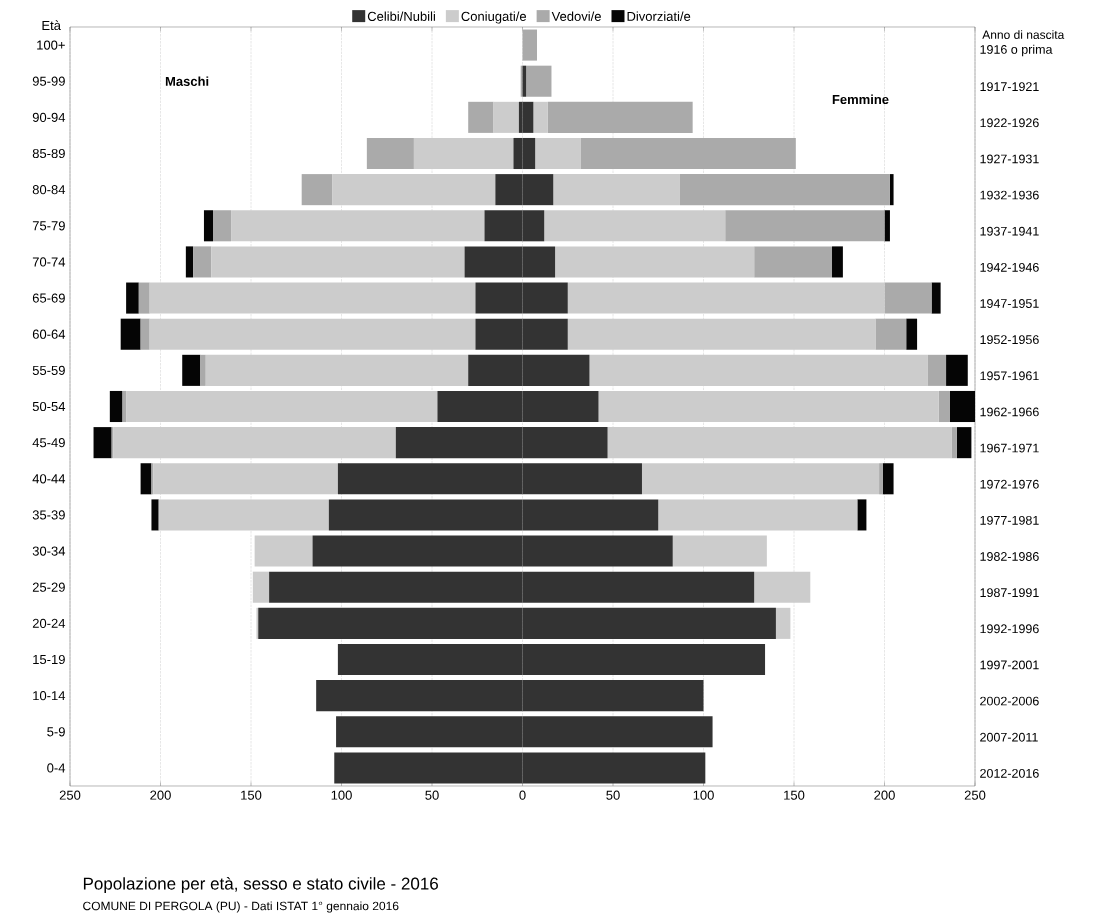 This screenshot has width=1116, height=917. Describe the element at coordinates (48, 515) in the screenshot. I see `y-tick-label: 35-39` at that location.